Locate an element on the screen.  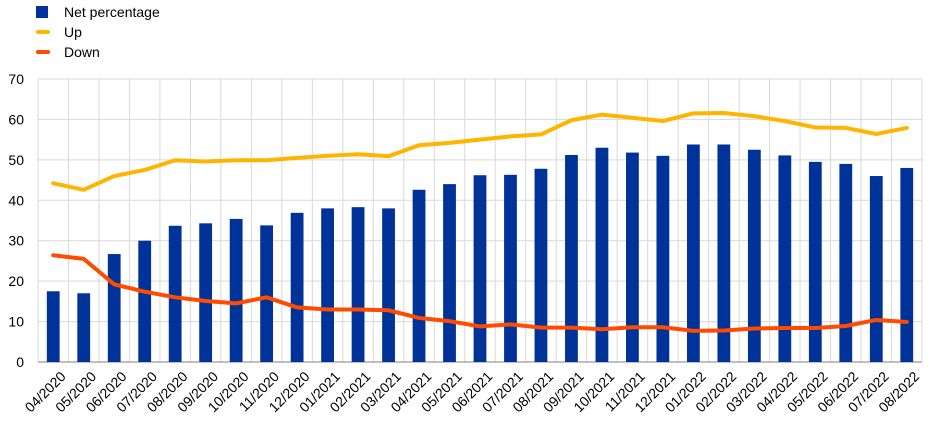
legend-label-down: Down is located at coordinates (82, 52).